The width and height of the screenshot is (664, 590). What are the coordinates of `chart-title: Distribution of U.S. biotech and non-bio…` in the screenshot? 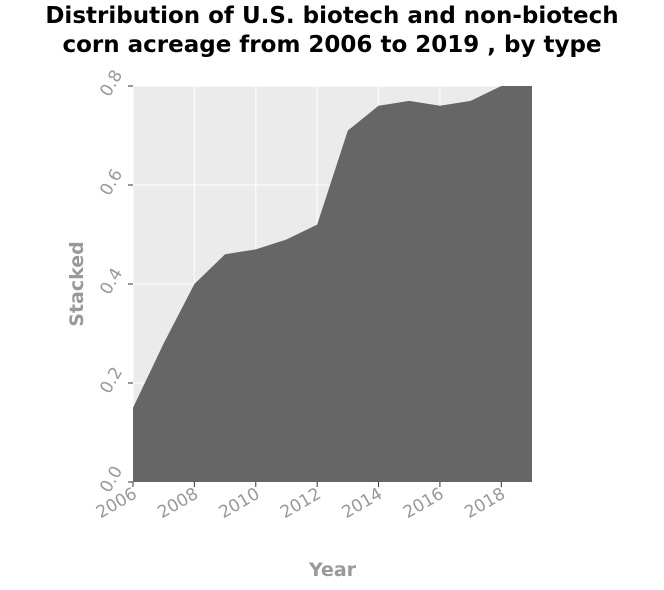 It's located at (332, 31).